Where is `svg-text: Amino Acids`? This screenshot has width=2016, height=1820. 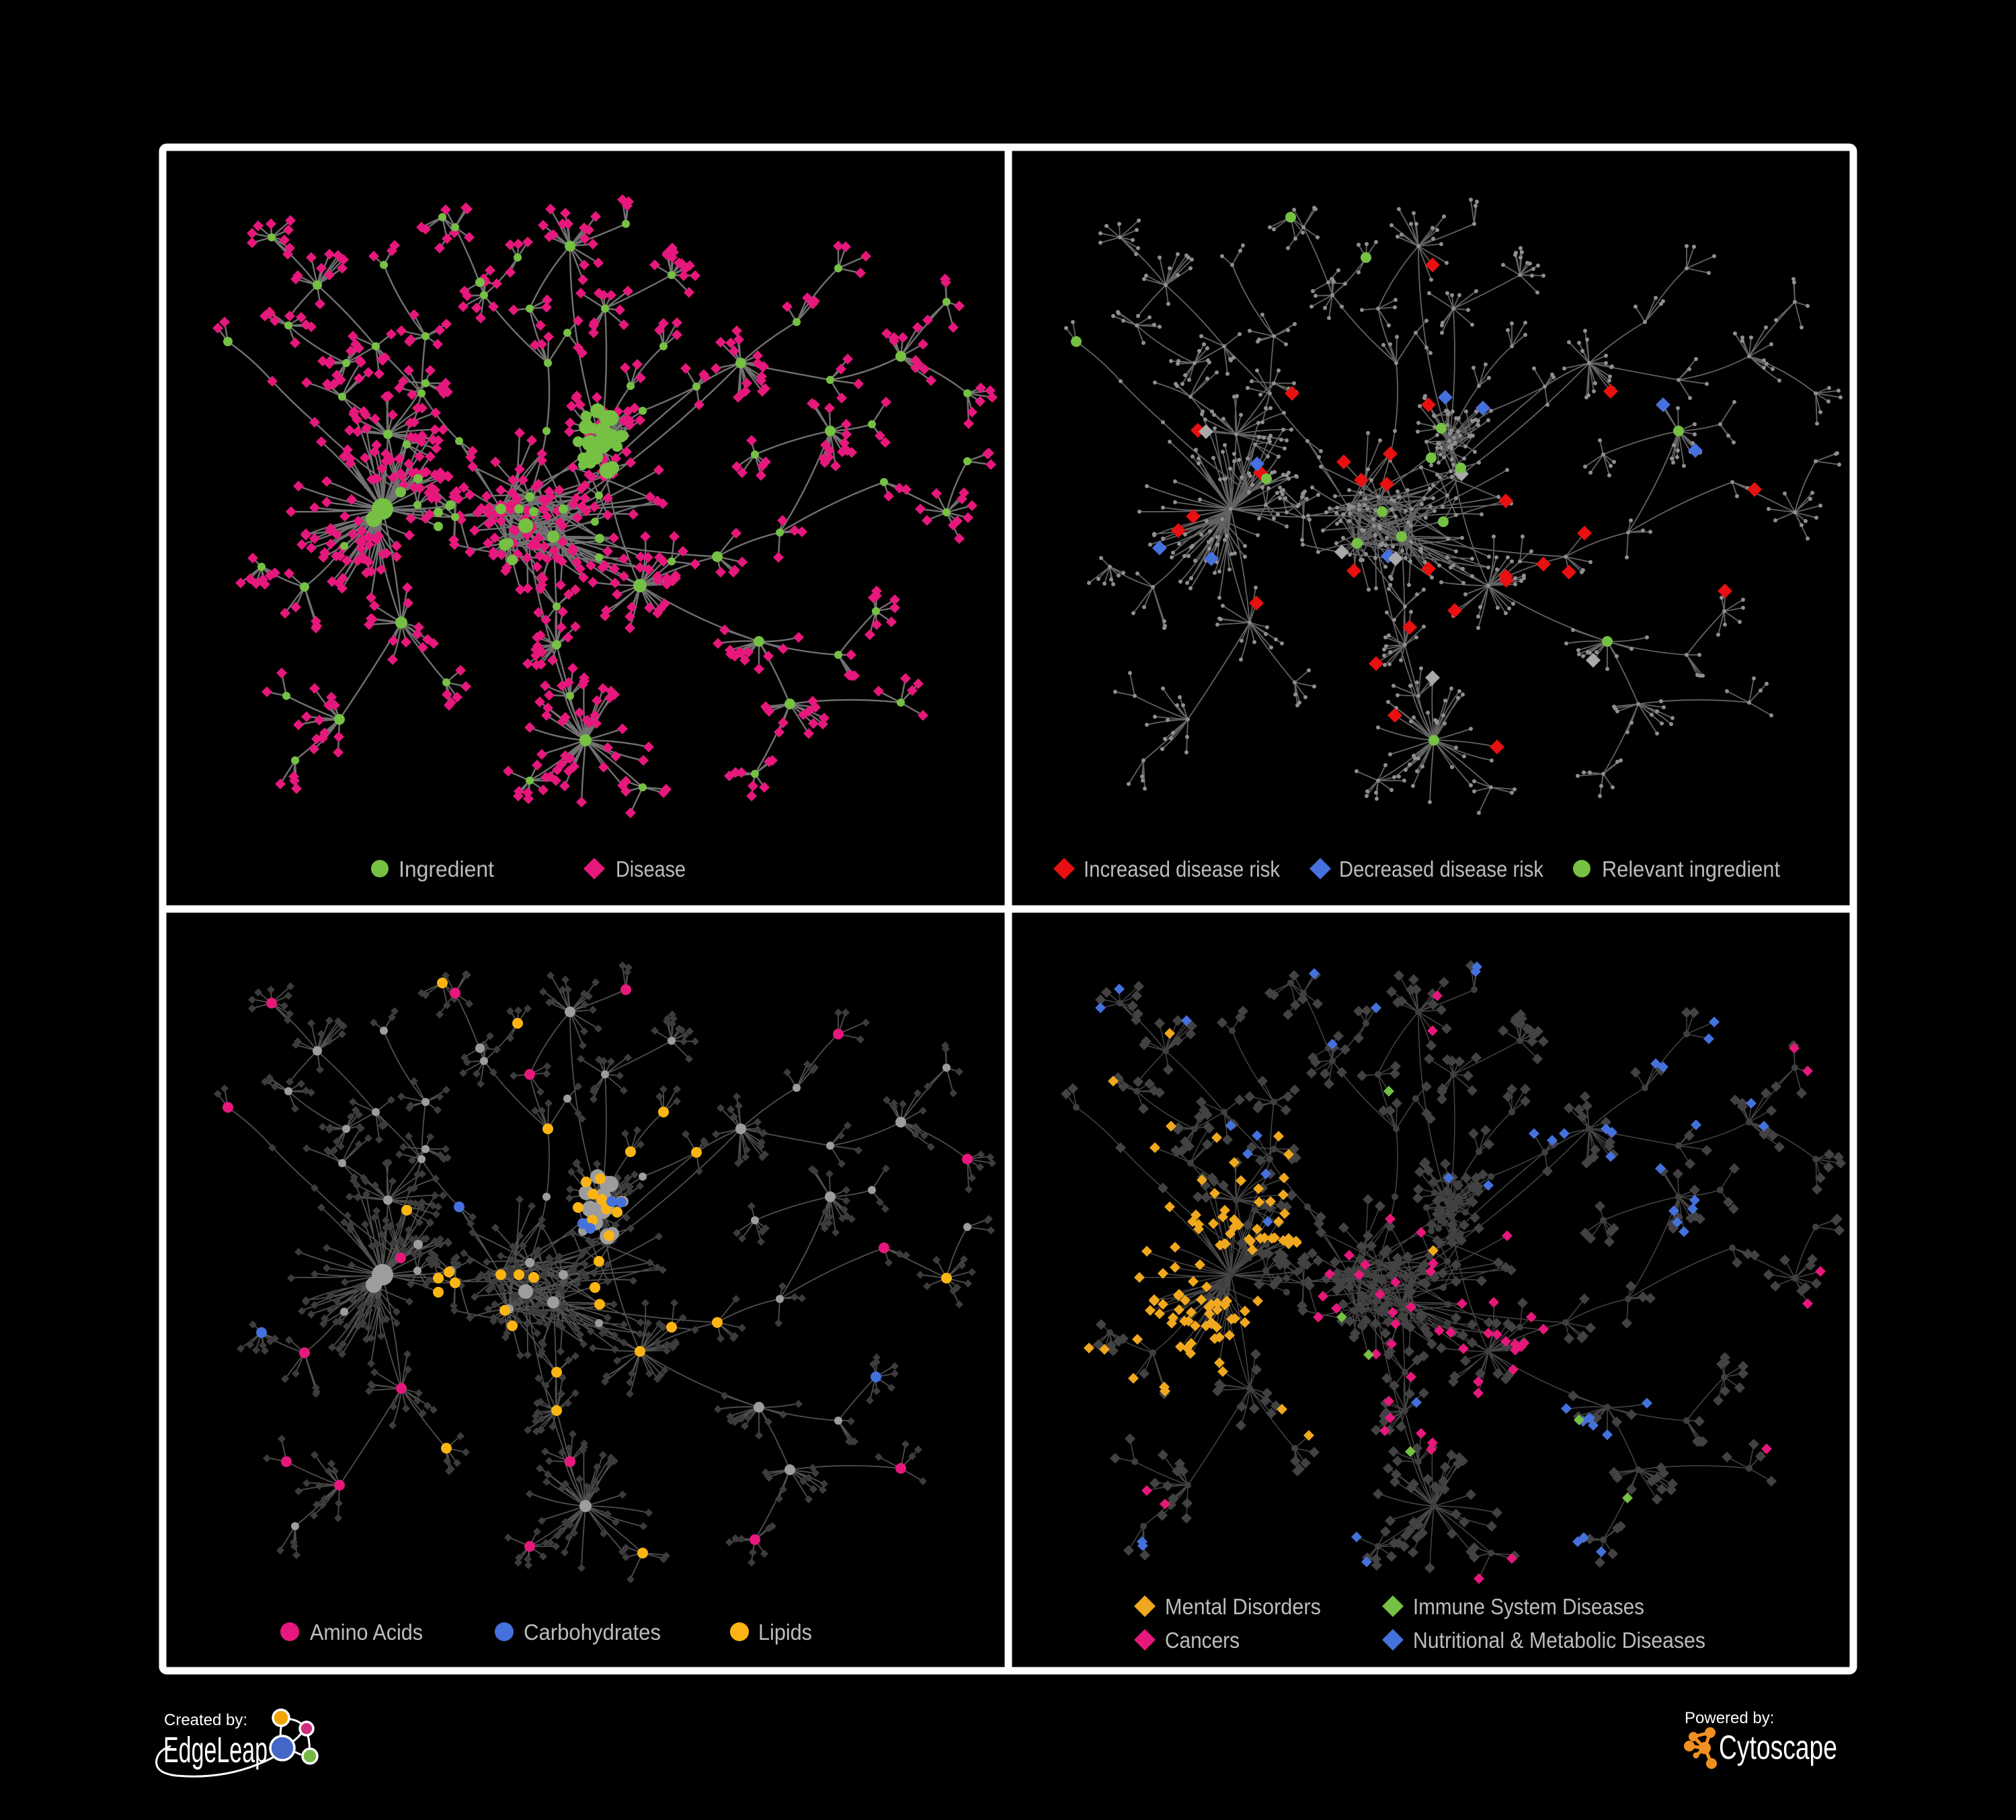
svg-text: Amino Acids is located at coordinates (366, 1632).